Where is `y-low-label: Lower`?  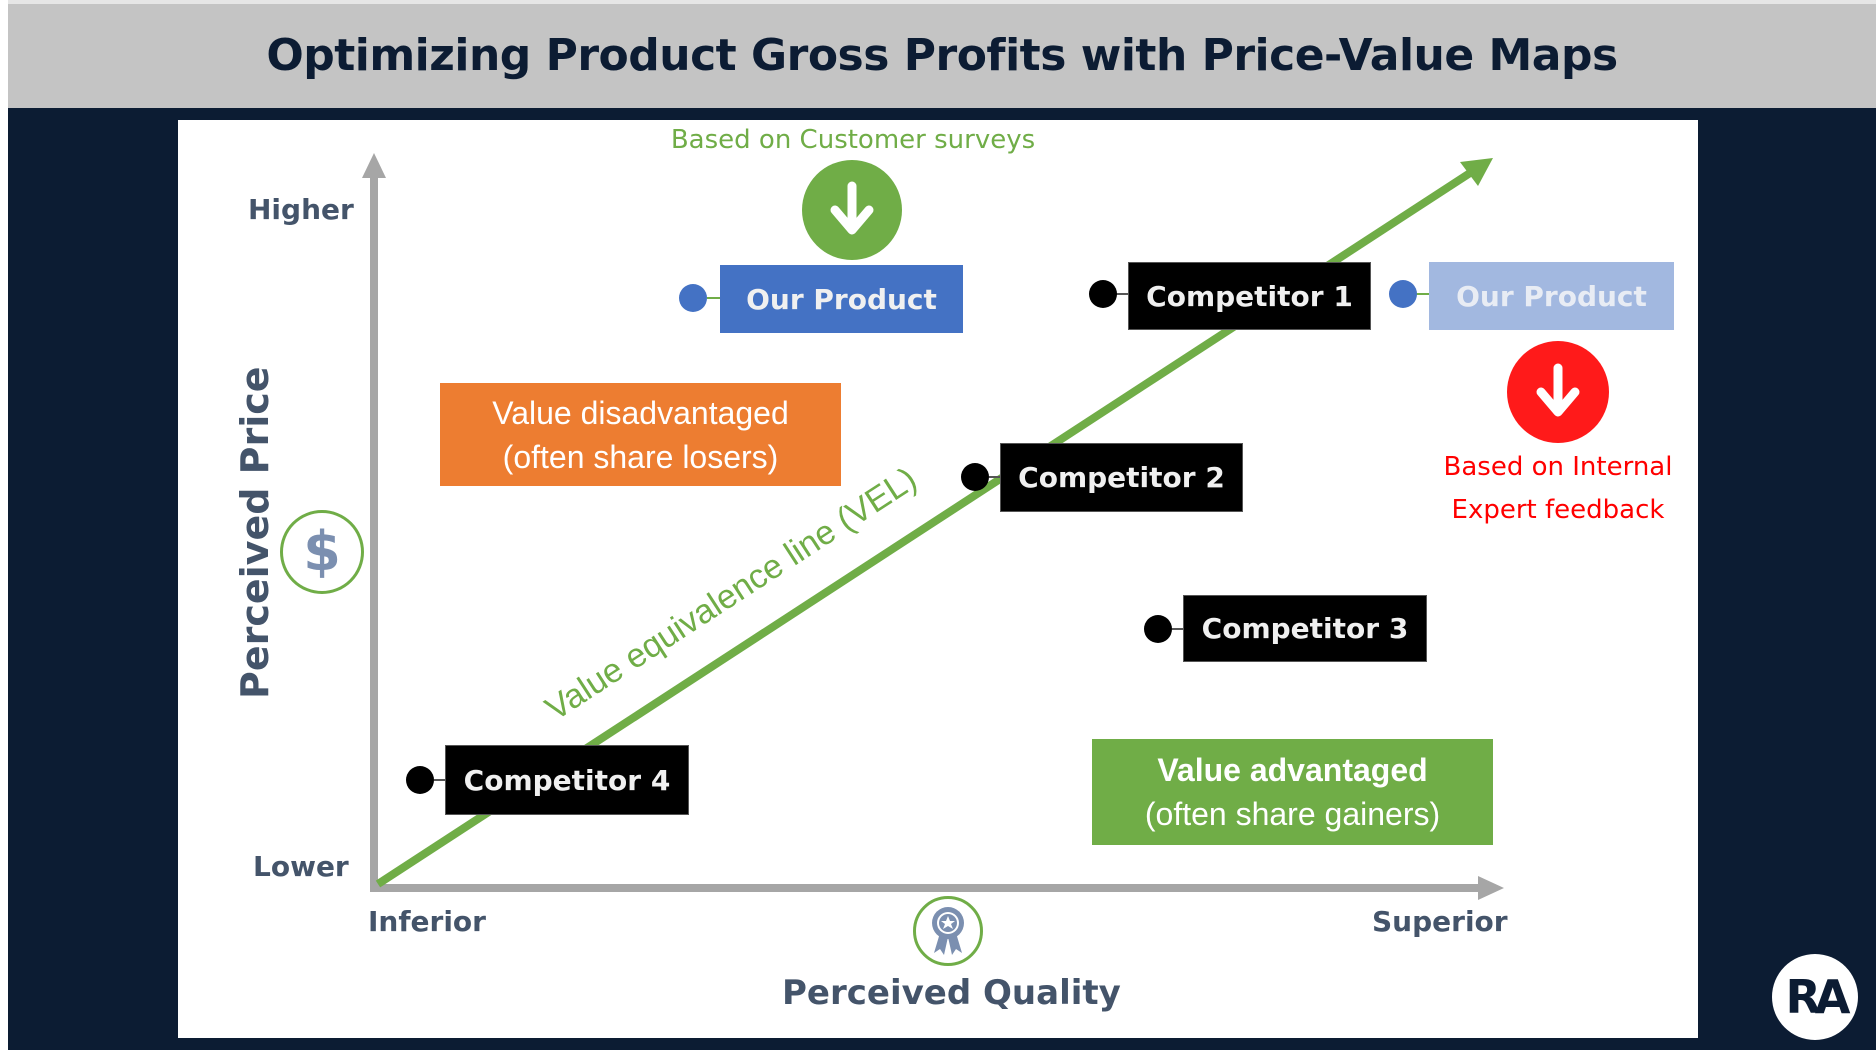
y-low-label: Lower is located at coordinates (301, 866).